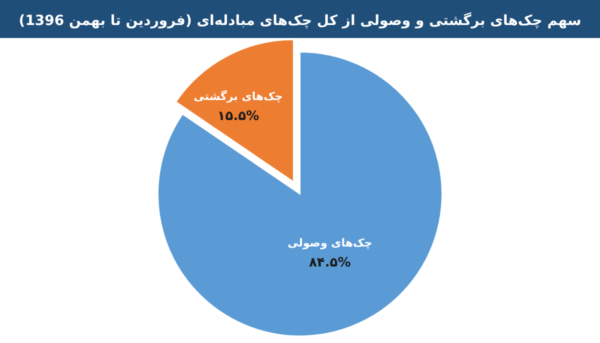  What do you see at coordinates (238, 96) in the screenshot?
I see `slice-label: چک‌های برگشتی` at bounding box center [238, 96].